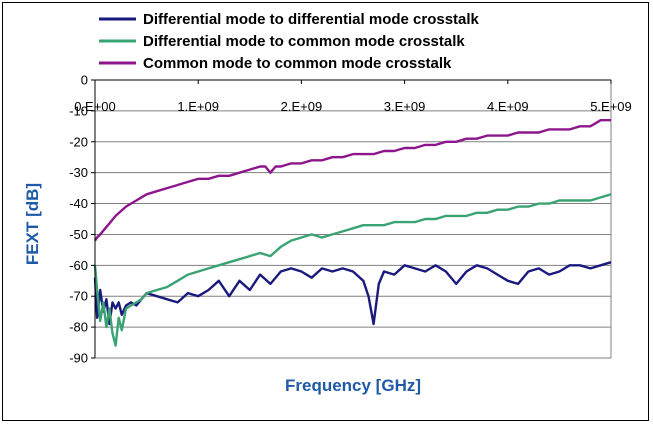 This screenshot has height=425, width=653. Describe the element at coordinates (405, 106) in the screenshot. I see `x-tick-label: 3.E+09` at that location.